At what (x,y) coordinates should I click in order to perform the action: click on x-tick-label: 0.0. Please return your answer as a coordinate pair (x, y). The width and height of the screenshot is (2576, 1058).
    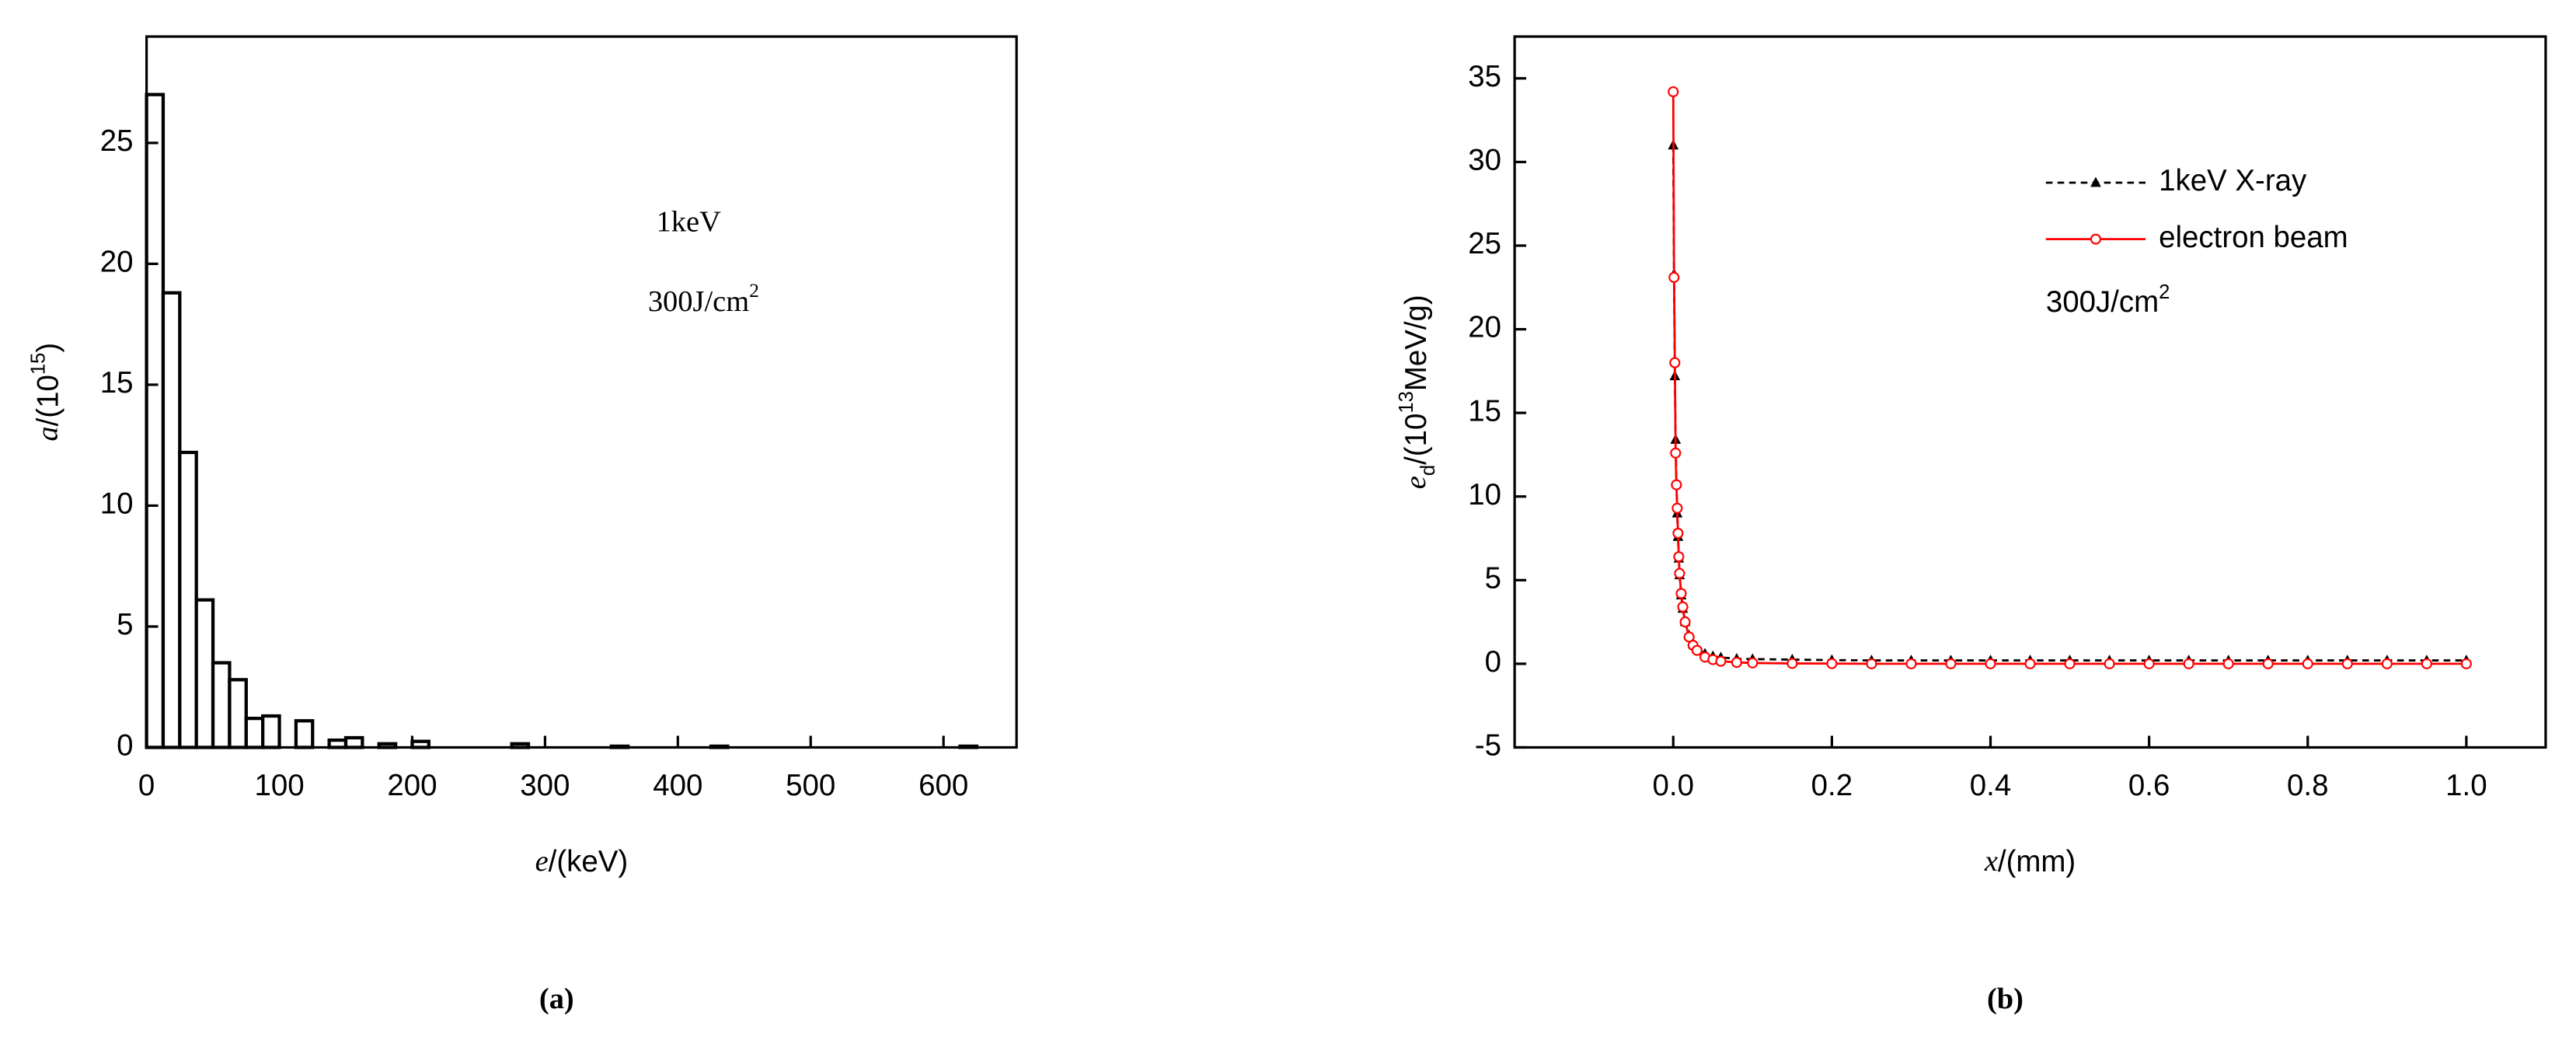
    Looking at the image, I should click on (1673, 785).